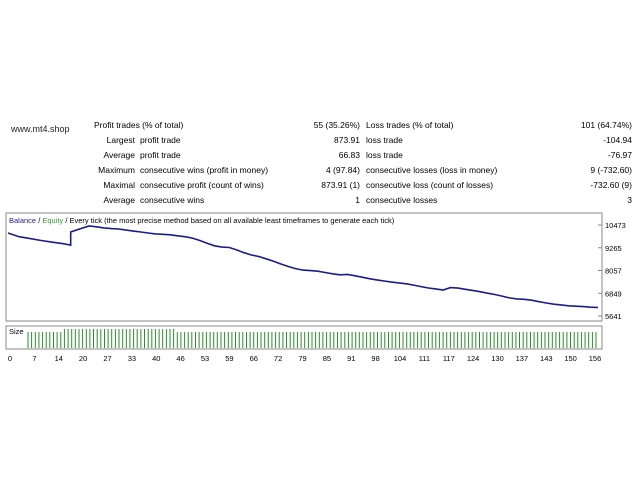 This screenshot has width=640, height=480. Describe the element at coordinates (229, 358) in the screenshot. I see `x-tick-label: 59` at that location.